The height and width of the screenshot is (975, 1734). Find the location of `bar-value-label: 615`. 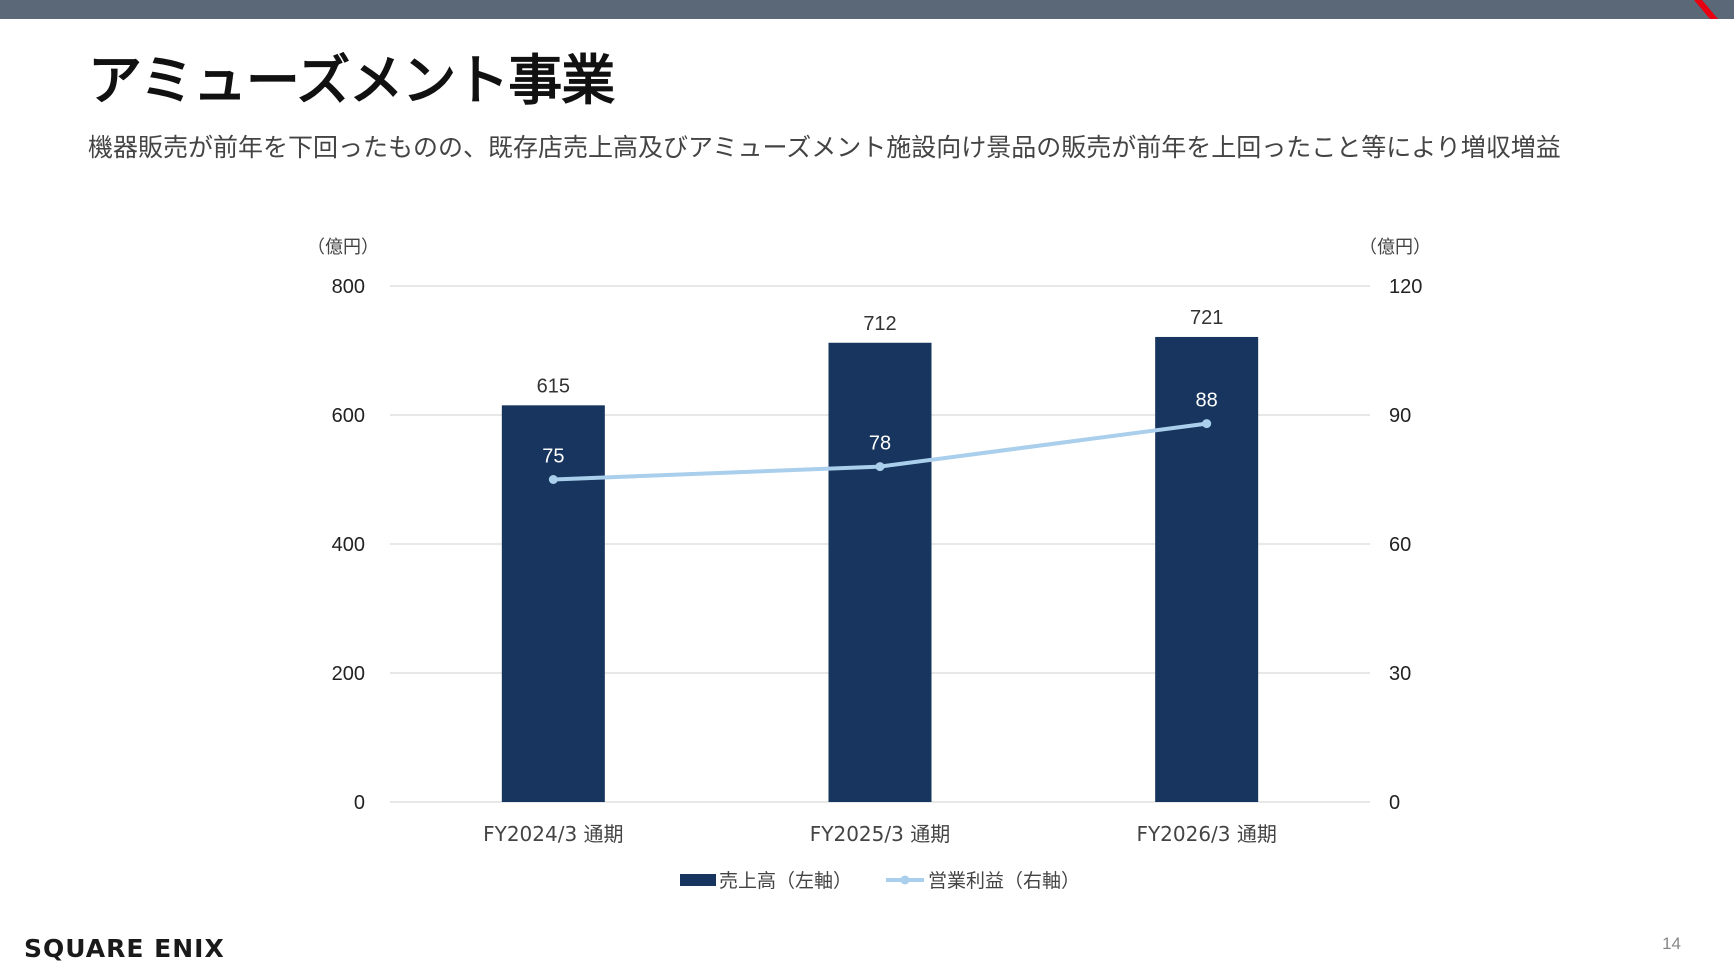

bar-value-label: 615 is located at coordinates (553, 386).